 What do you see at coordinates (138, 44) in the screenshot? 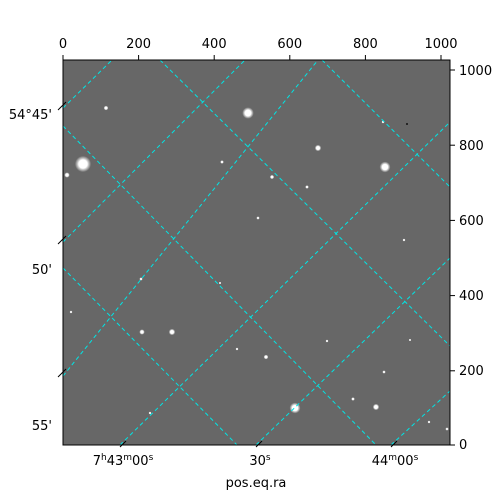
I see `top-tick-label: 200` at bounding box center [138, 44].